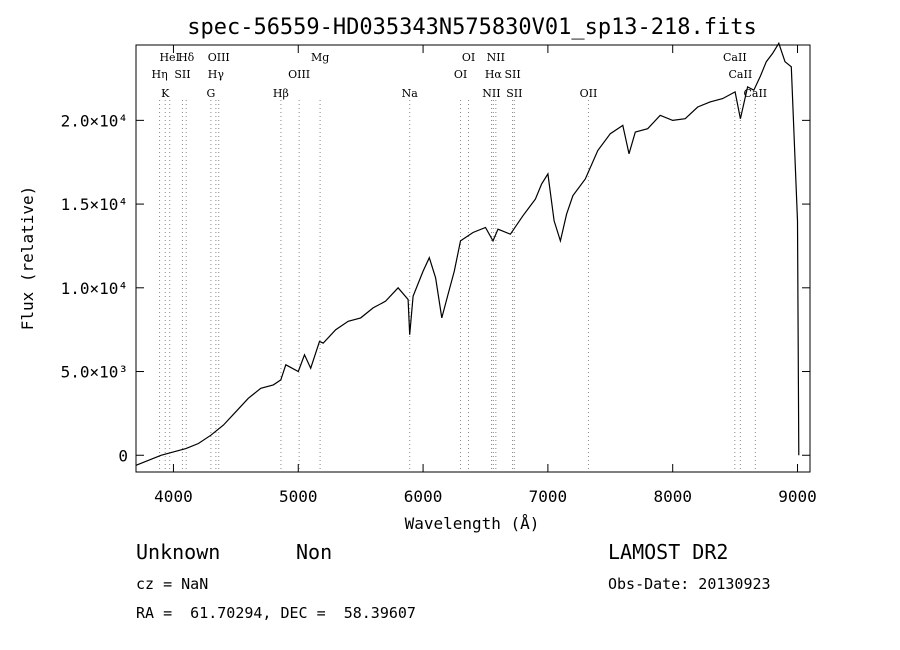  What do you see at coordinates (182, 74) in the screenshot?
I see `line-marker-label-3: SII` at bounding box center [182, 74].